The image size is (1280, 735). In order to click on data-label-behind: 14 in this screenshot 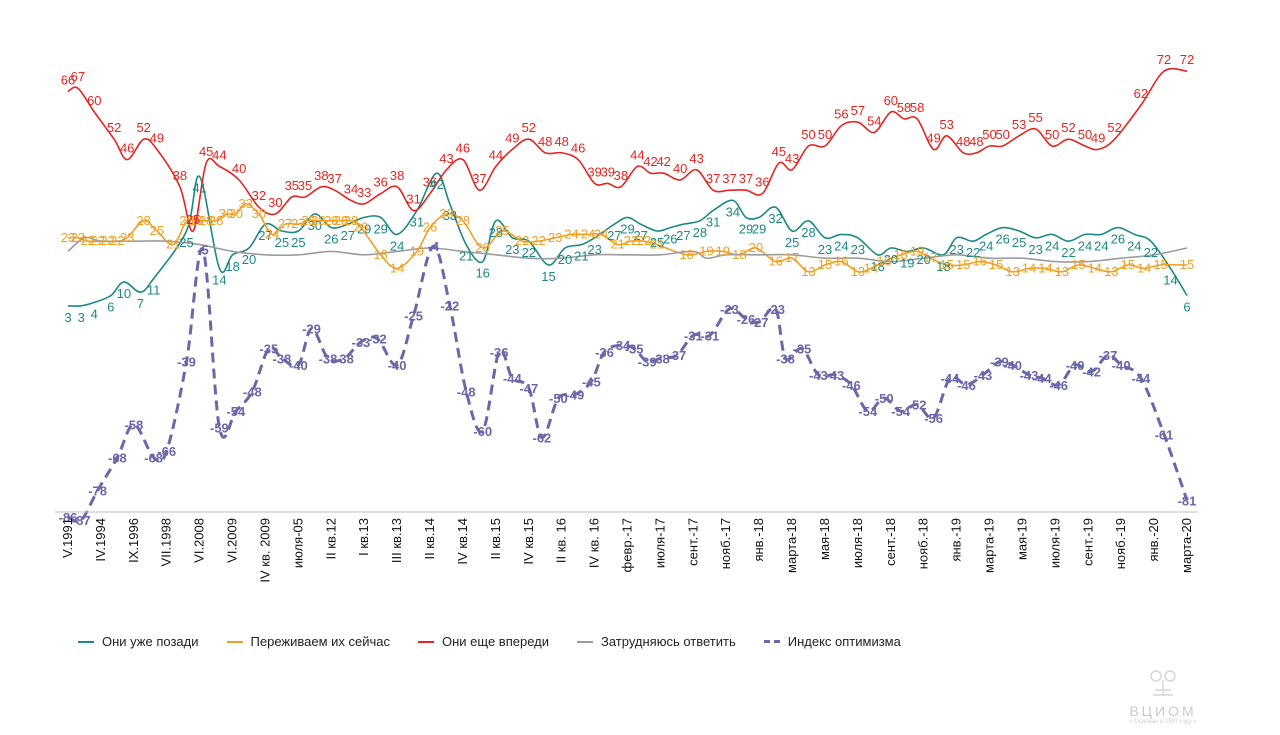, I will do `click(219, 279)`.